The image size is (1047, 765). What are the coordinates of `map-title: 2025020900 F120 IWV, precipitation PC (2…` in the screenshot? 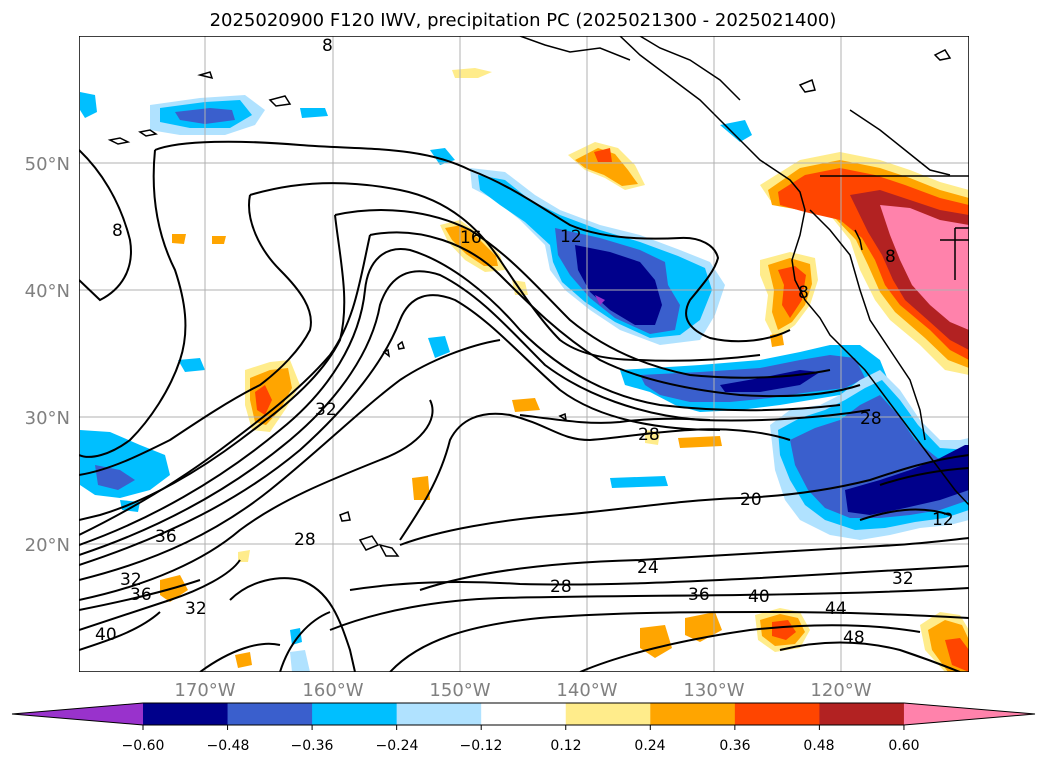 It's located at (523, 20).